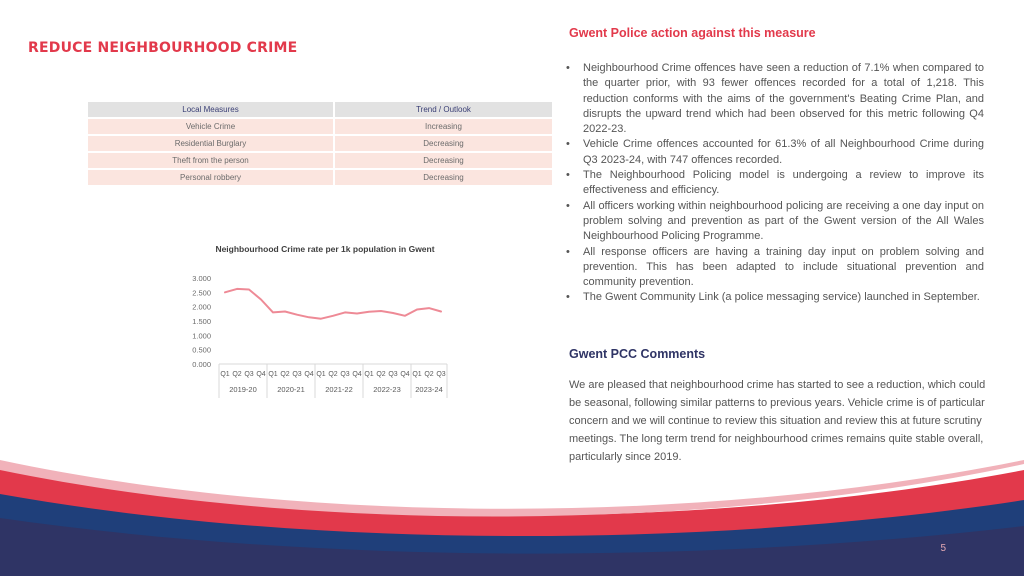  What do you see at coordinates (243, 389) in the screenshot?
I see `year-label: 2019-20` at bounding box center [243, 389].